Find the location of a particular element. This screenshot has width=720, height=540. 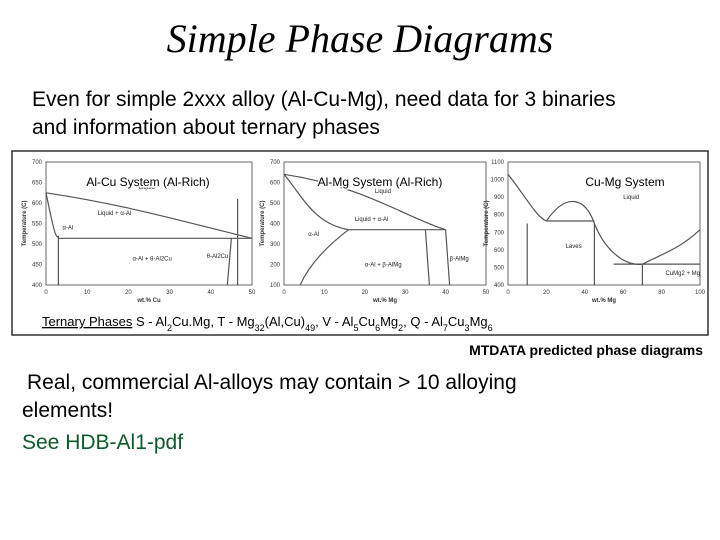

caption: MTDATA predicted phase diagrams is located at coordinates (586, 350).